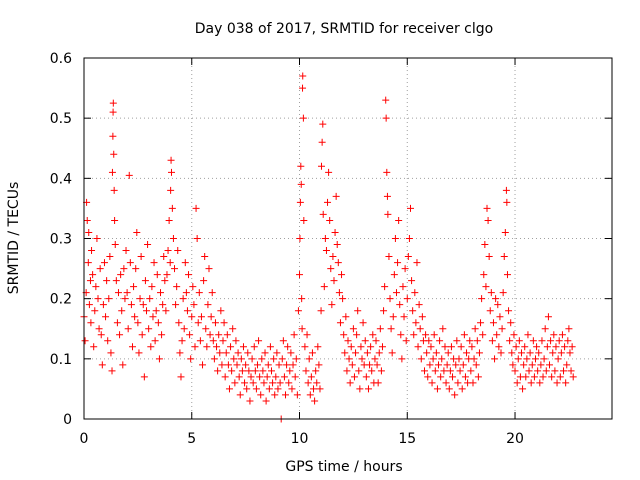 This screenshot has width=640, height=480. What do you see at coordinates (515, 439) in the screenshot?
I see `x-tick-label: 20` at bounding box center [515, 439].